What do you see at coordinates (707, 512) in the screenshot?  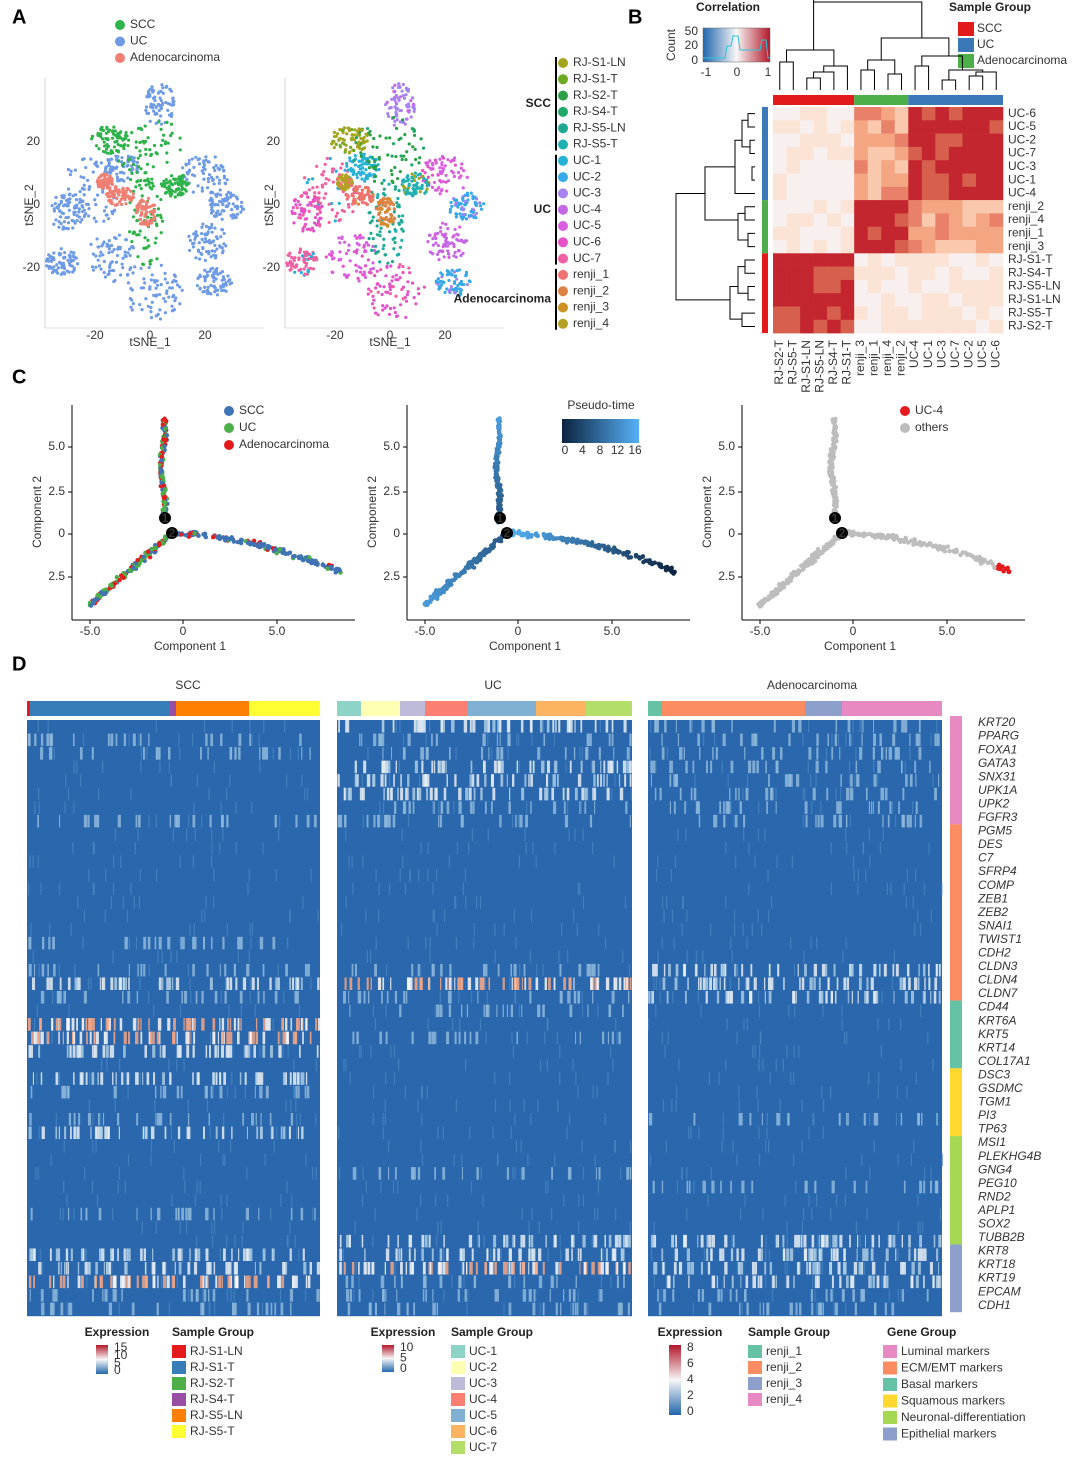 I see `y-axis-label: Component 2` at bounding box center [707, 512].